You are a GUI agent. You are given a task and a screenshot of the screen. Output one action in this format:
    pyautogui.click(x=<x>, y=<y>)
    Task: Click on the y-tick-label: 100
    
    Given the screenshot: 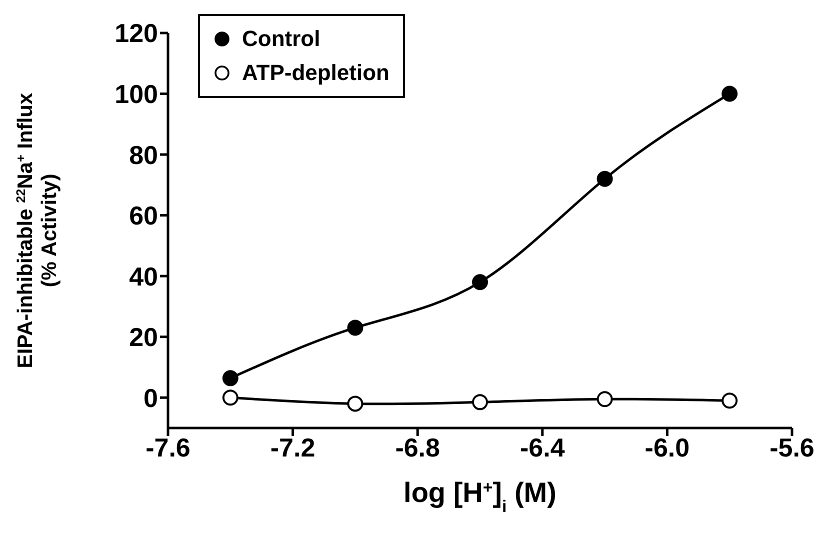 What is the action you would take?
    pyautogui.click(x=136, y=94)
    